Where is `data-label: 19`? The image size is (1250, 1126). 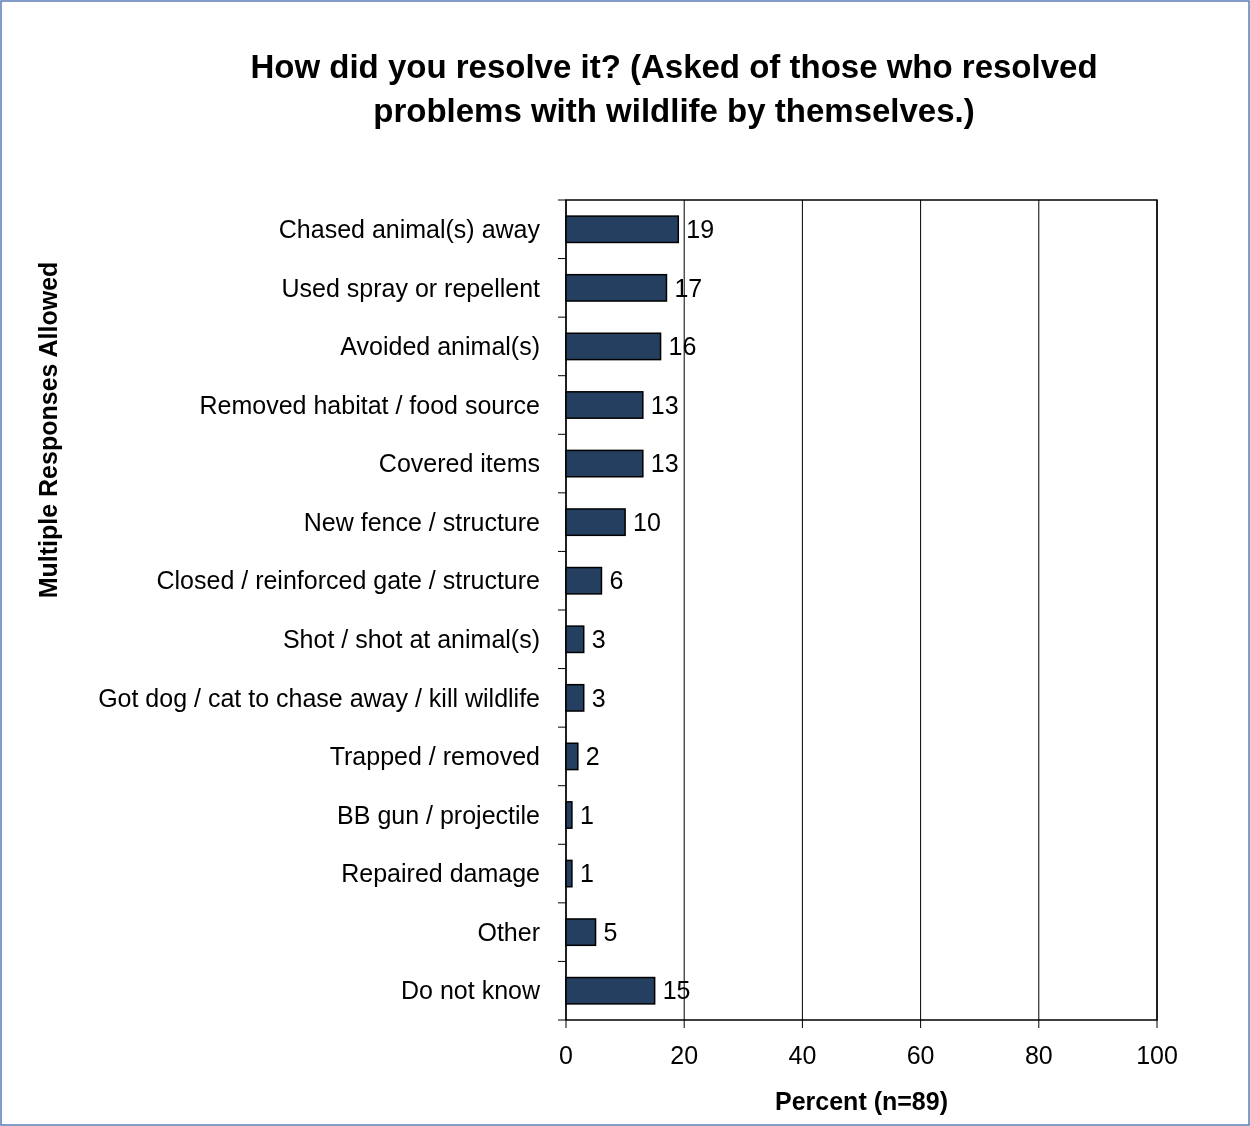
data-label: 19 is located at coordinates (700, 229).